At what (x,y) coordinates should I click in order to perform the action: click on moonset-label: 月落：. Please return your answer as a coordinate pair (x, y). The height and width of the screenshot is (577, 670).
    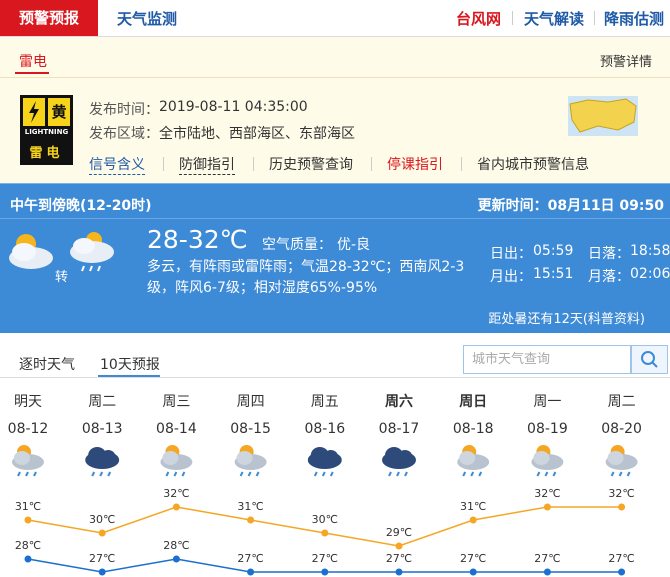
    Looking at the image, I should click on (609, 277).